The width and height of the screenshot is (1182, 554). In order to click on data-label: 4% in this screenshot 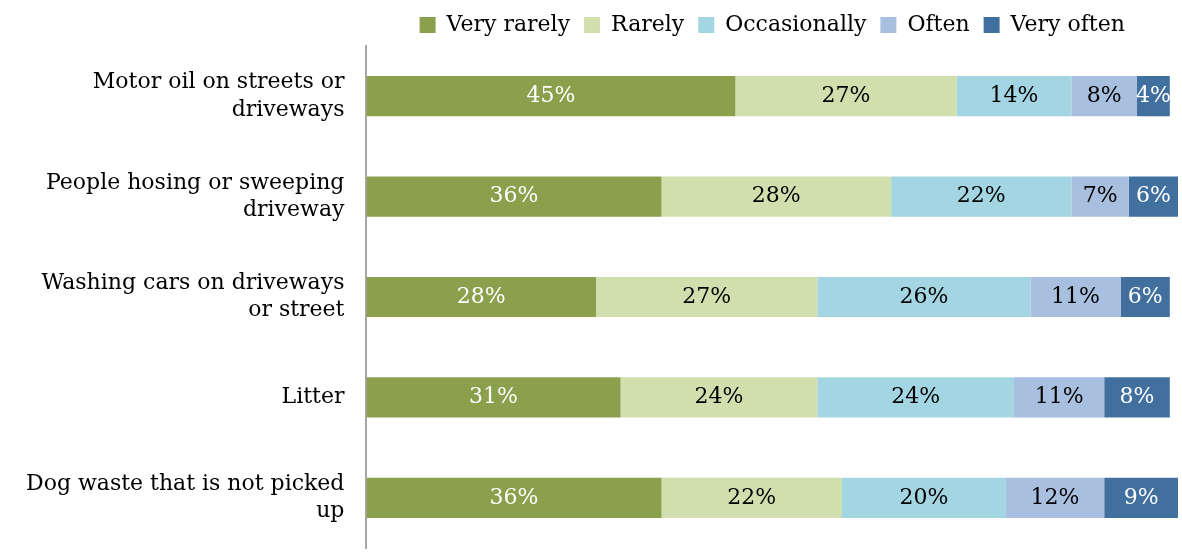, I will do `click(1153, 94)`.